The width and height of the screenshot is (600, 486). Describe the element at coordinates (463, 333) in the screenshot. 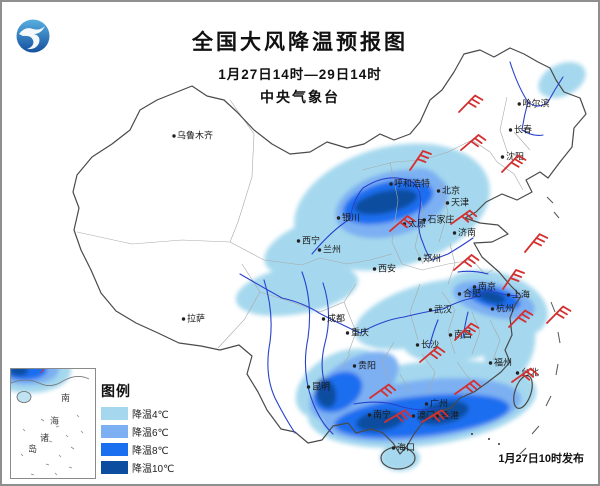

I see `city-label: 南昌` at that location.